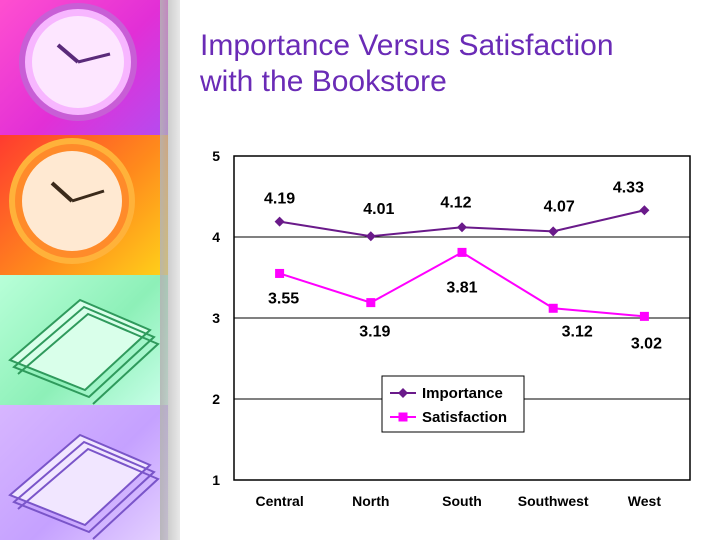  Describe the element at coordinates (283, 298) in the screenshot. I see `data-label: 3.55` at that location.